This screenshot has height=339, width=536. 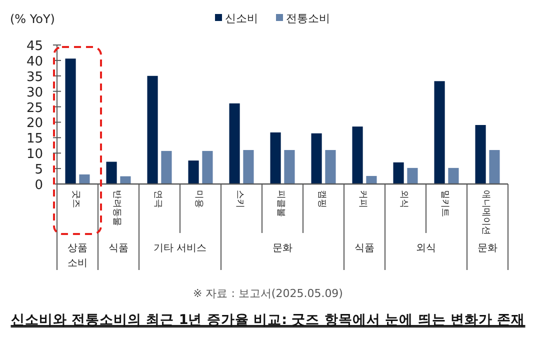 I want to click on x-tick-label: 연극, so click(x=157, y=199).